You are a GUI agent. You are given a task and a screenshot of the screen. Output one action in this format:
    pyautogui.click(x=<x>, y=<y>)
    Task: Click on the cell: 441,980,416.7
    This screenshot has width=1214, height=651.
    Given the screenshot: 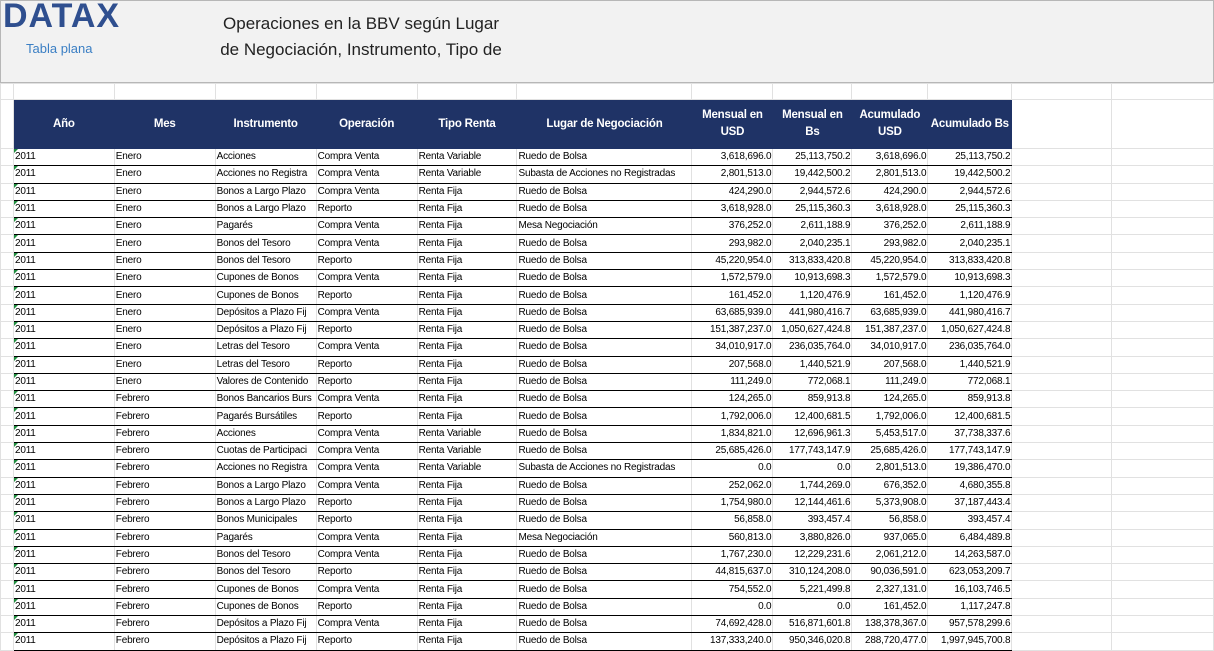 What is the action you would take?
    pyautogui.click(x=812, y=312)
    